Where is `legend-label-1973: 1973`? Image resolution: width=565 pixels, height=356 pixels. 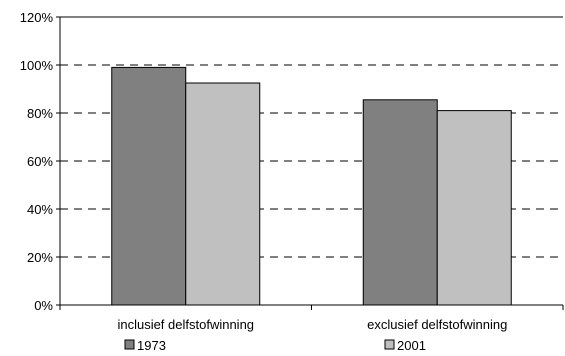 legend-label-1973: 1973 is located at coordinates (151, 345).